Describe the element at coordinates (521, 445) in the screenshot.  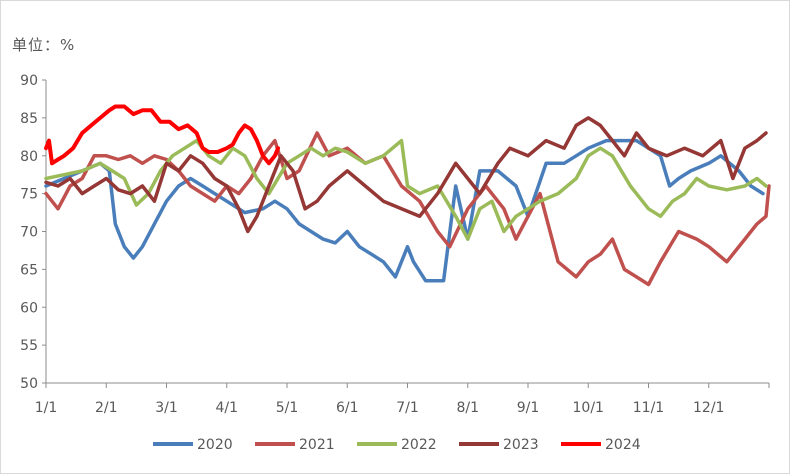
I see `legend-label-2023: 2023` at that location.